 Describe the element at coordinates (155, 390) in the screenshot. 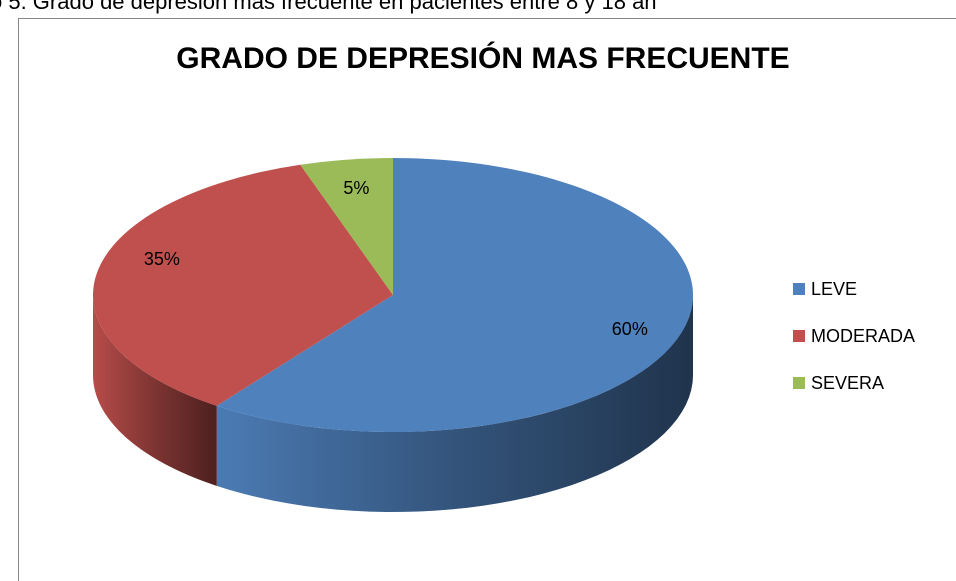

I see `slice-side-shade` at that location.